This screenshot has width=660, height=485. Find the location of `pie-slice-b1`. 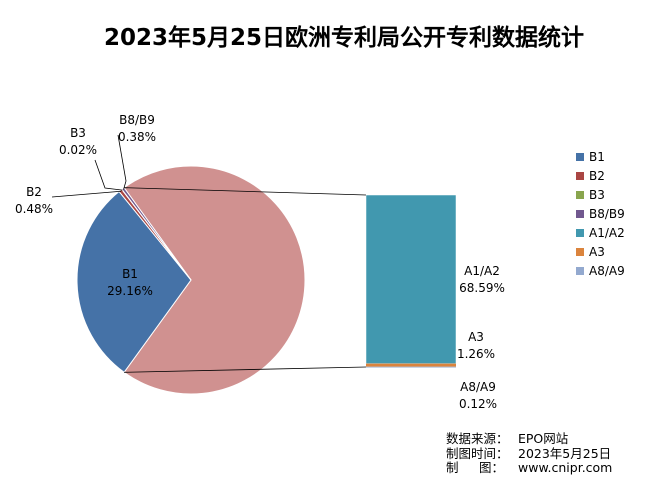

pie-slice-b1 is located at coordinates (134, 282).